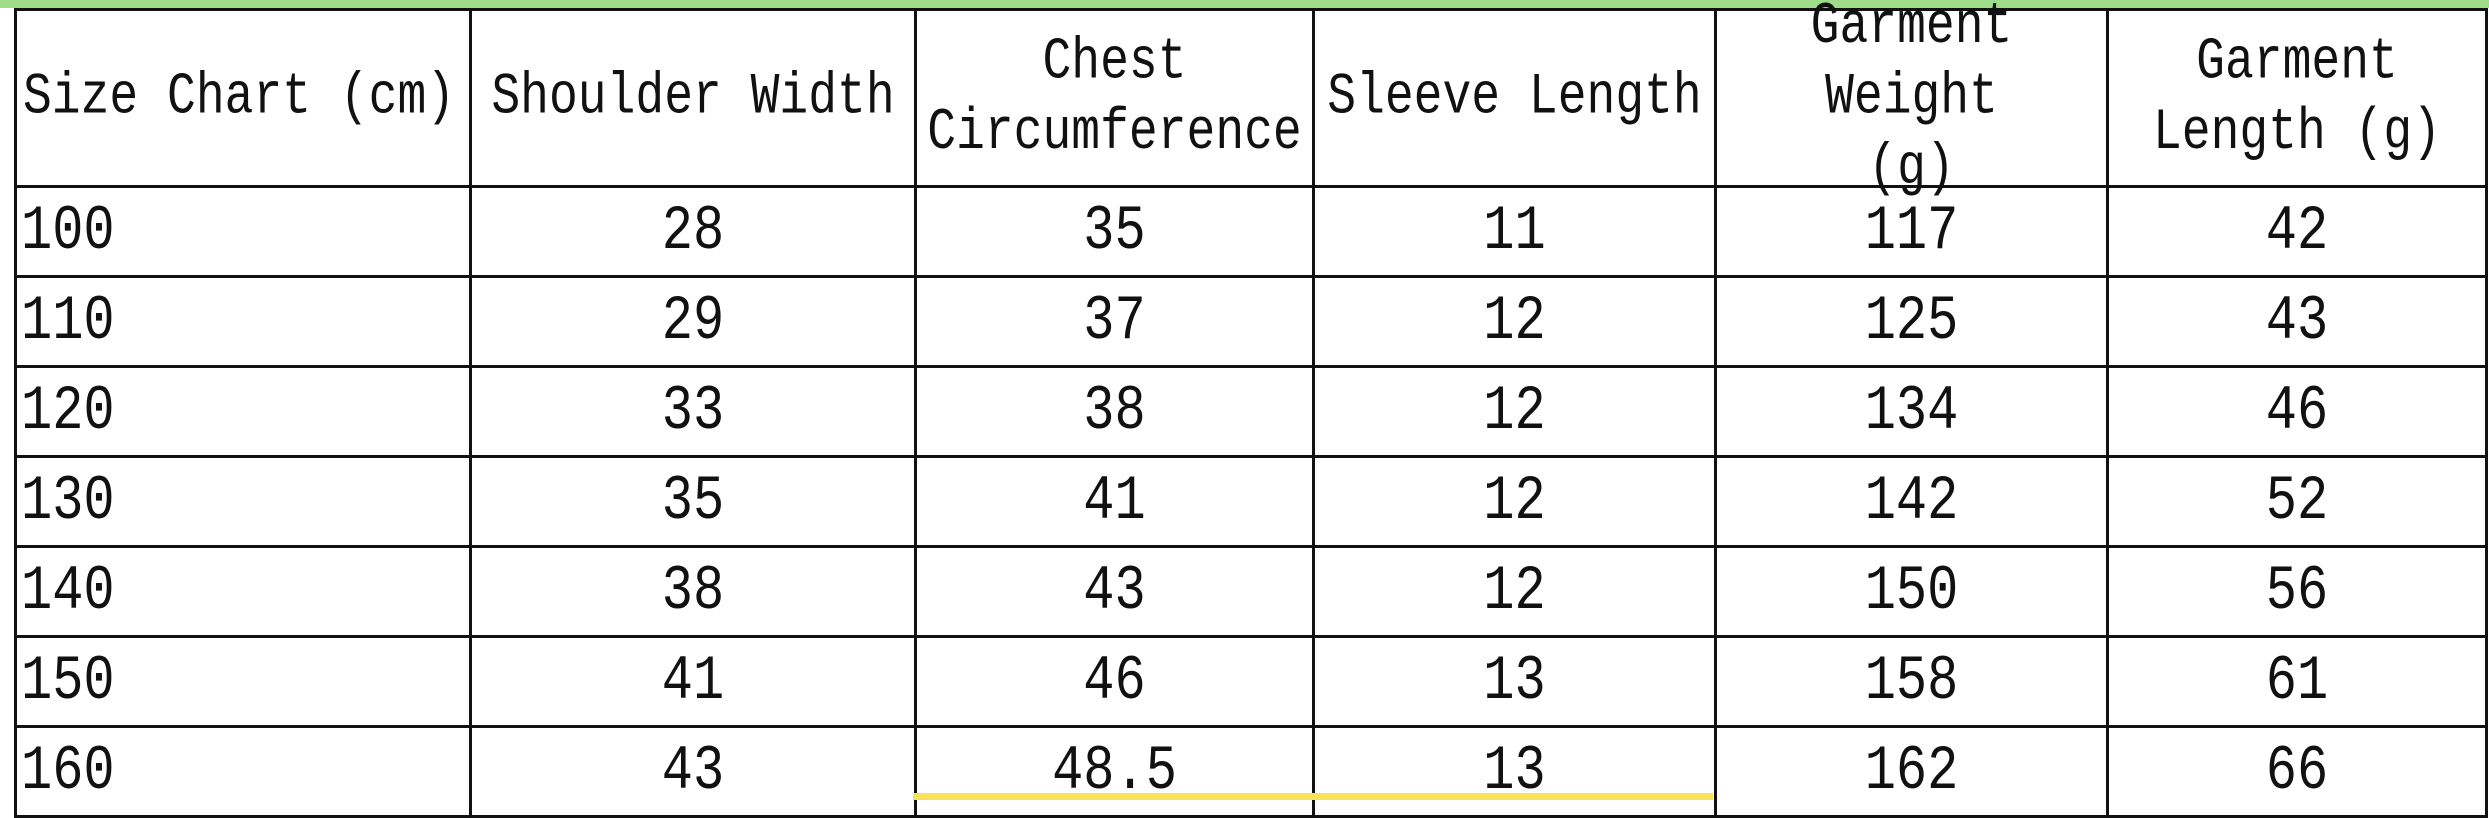 The height and width of the screenshot is (818, 2489). I want to click on cell-shoulder-width: 33, so click(693, 411).